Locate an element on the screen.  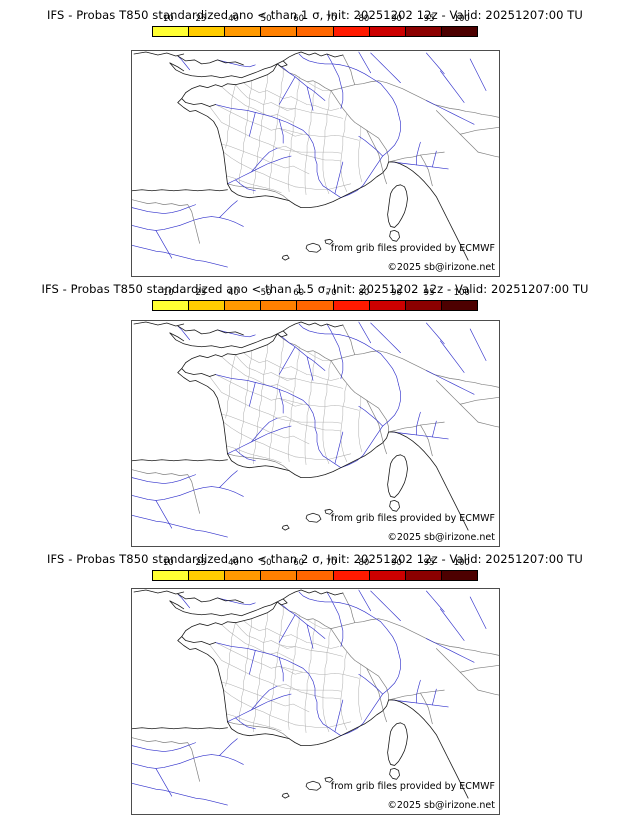
colorbar-3: 10 25 40 50 60 70 80 90 95 100 is located at coordinates (315, 570).